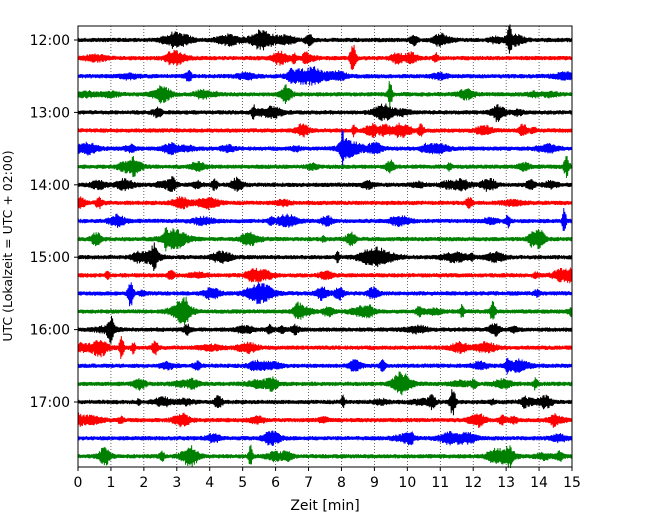 The width and height of the screenshot is (650, 525). I want to click on x-tick-label: 12, so click(473, 483).